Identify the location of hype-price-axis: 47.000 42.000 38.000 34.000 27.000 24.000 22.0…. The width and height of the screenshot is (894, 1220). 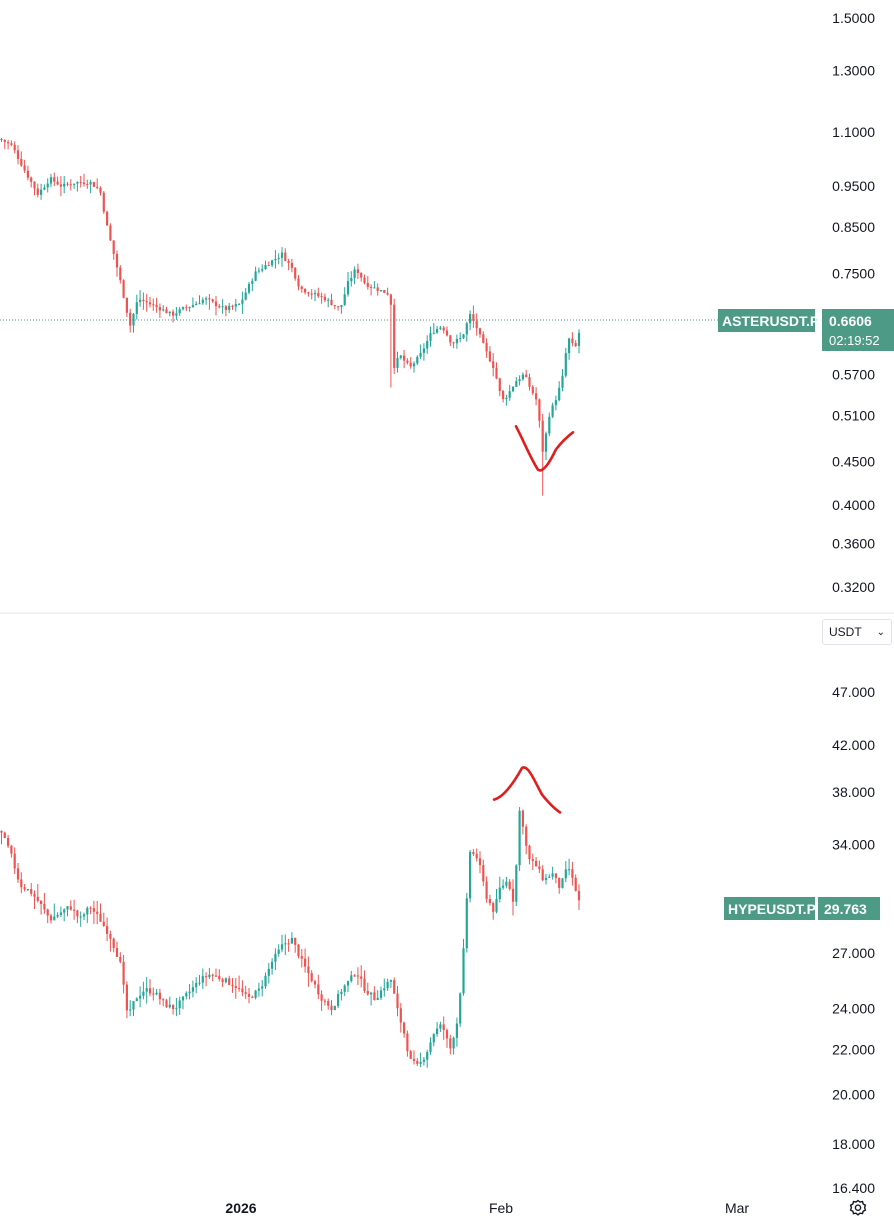
(853, 940).